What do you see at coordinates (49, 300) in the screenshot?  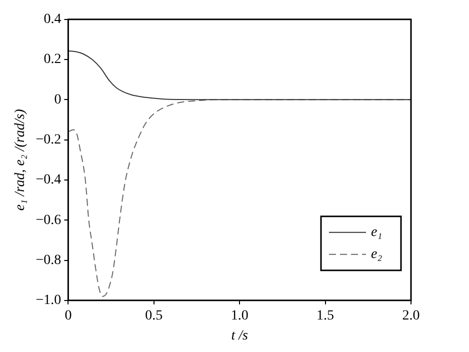 I see `y-tick-label: −1.0` at bounding box center [49, 300].